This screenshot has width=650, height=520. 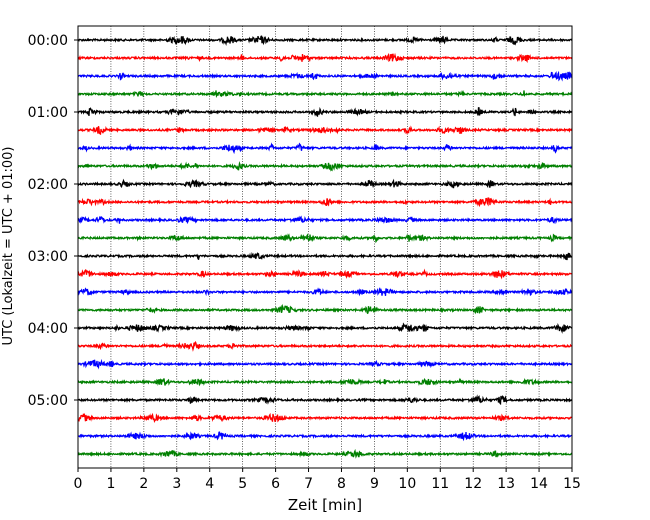 What do you see at coordinates (48, 41) in the screenshot?
I see `y-tick-label: 00:00` at bounding box center [48, 41].